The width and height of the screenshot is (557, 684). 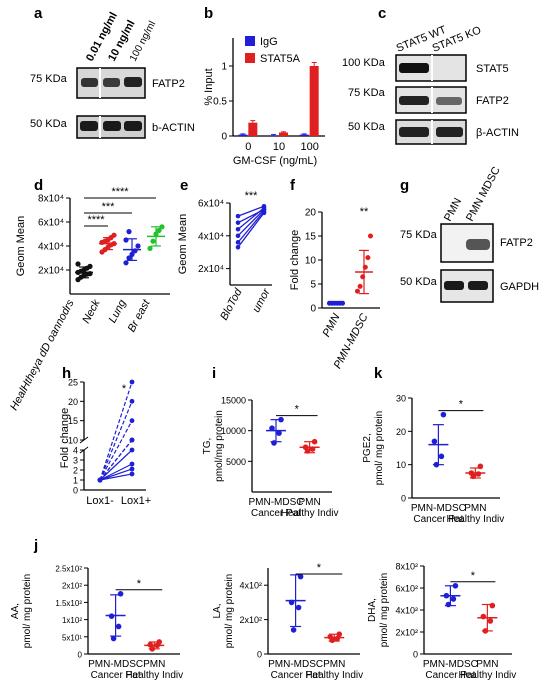 I want to click on blot-c-marker-75: 75 KDa, so click(x=367, y=93).